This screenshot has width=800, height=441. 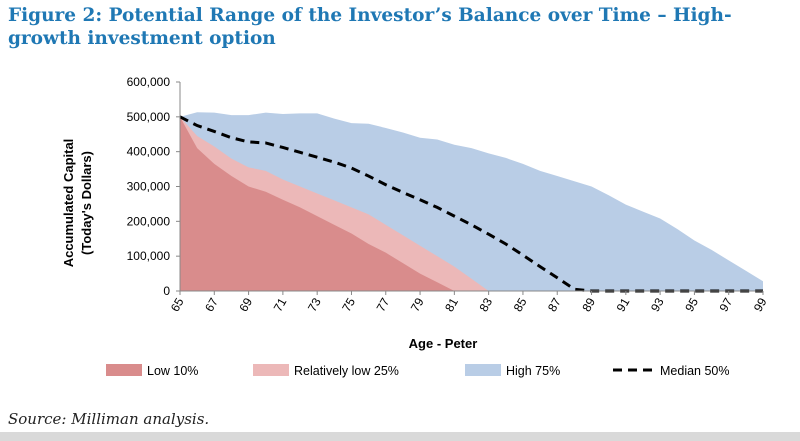 What do you see at coordinates (760, 304) in the screenshot?
I see `x-tick-label: 99` at bounding box center [760, 304].